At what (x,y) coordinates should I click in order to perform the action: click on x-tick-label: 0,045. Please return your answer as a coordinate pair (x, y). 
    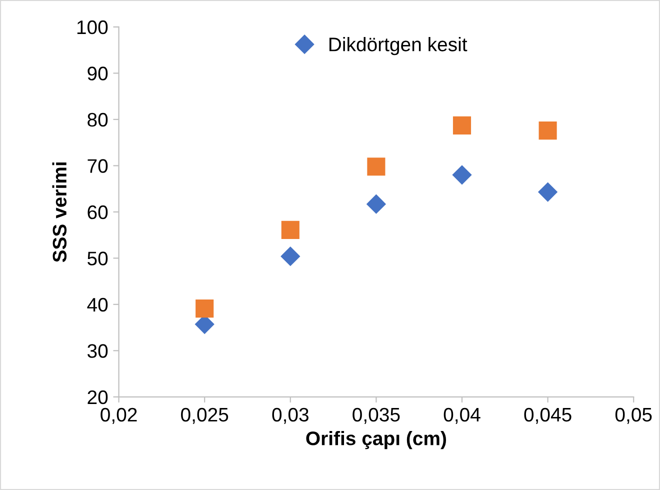
    Looking at the image, I should click on (548, 416).